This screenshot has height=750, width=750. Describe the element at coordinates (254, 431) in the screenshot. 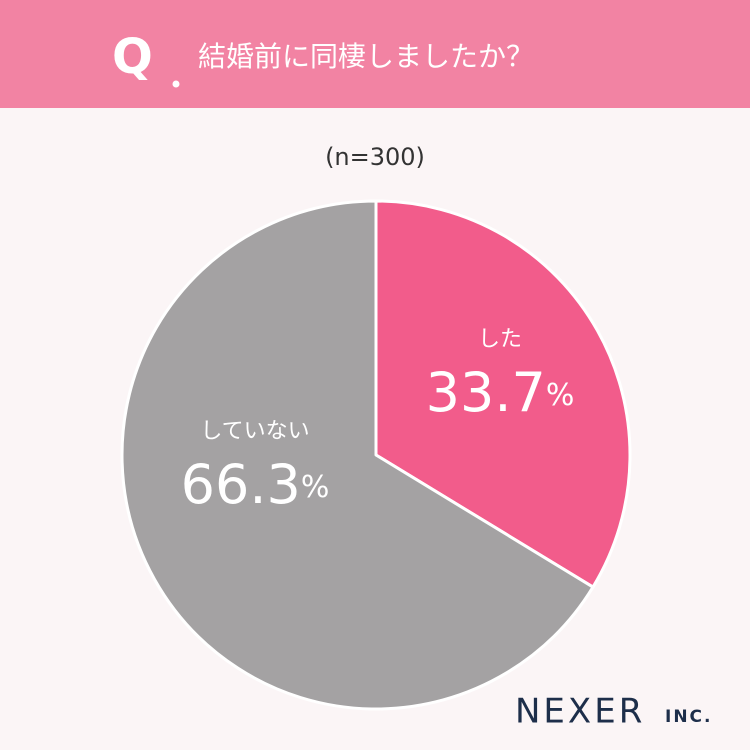

I see `slice-category: していない` at that location.